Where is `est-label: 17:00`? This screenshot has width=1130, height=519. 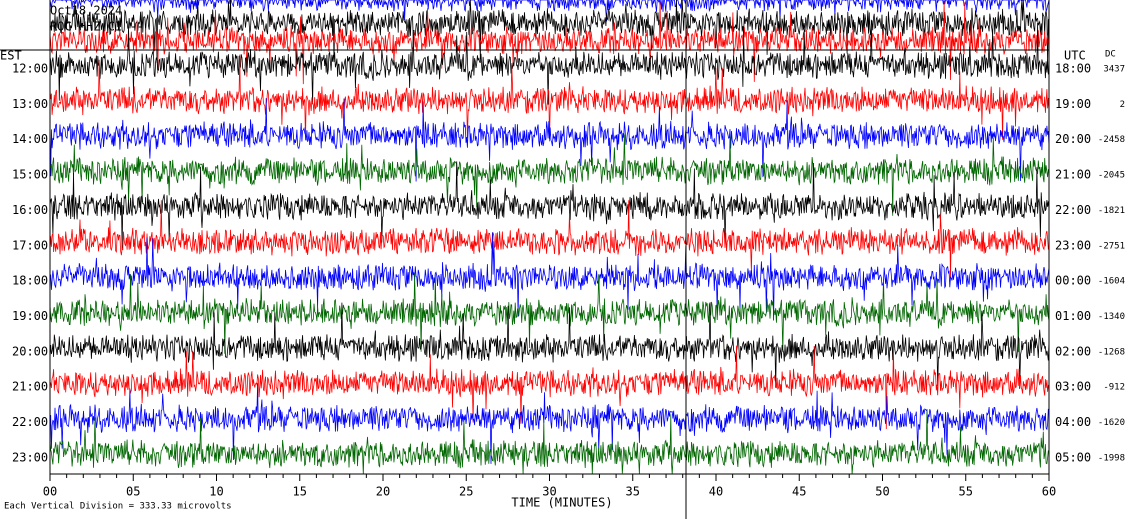 est-label: 17:00 is located at coordinates (30, 245).